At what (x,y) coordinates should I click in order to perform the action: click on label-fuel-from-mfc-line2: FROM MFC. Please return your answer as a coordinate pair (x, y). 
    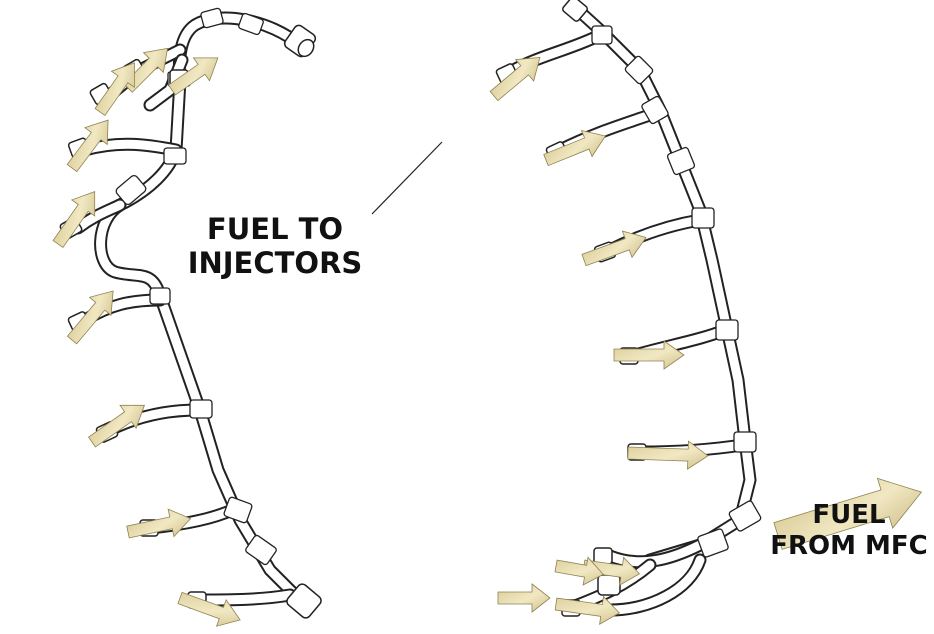
    Looking at the image, I should click on (849, 545).